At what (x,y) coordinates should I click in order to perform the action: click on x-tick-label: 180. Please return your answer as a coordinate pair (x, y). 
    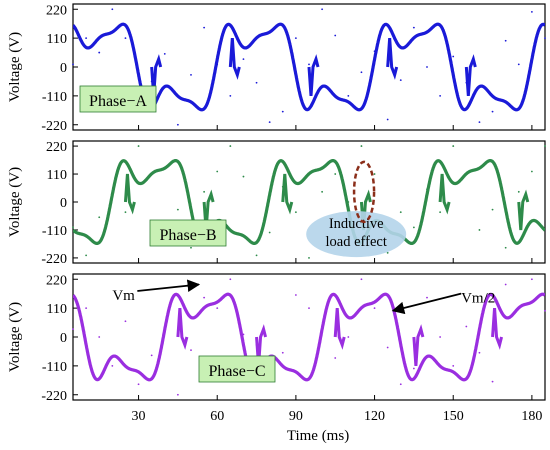
    Looking at the image, I should click on (531, 416).